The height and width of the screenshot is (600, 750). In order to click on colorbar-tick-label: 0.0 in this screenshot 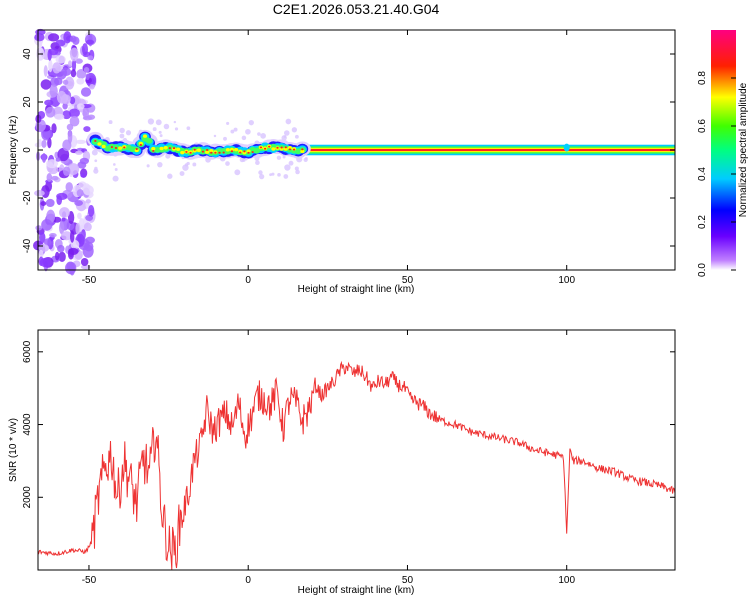, I will do `click(702, 270)`.